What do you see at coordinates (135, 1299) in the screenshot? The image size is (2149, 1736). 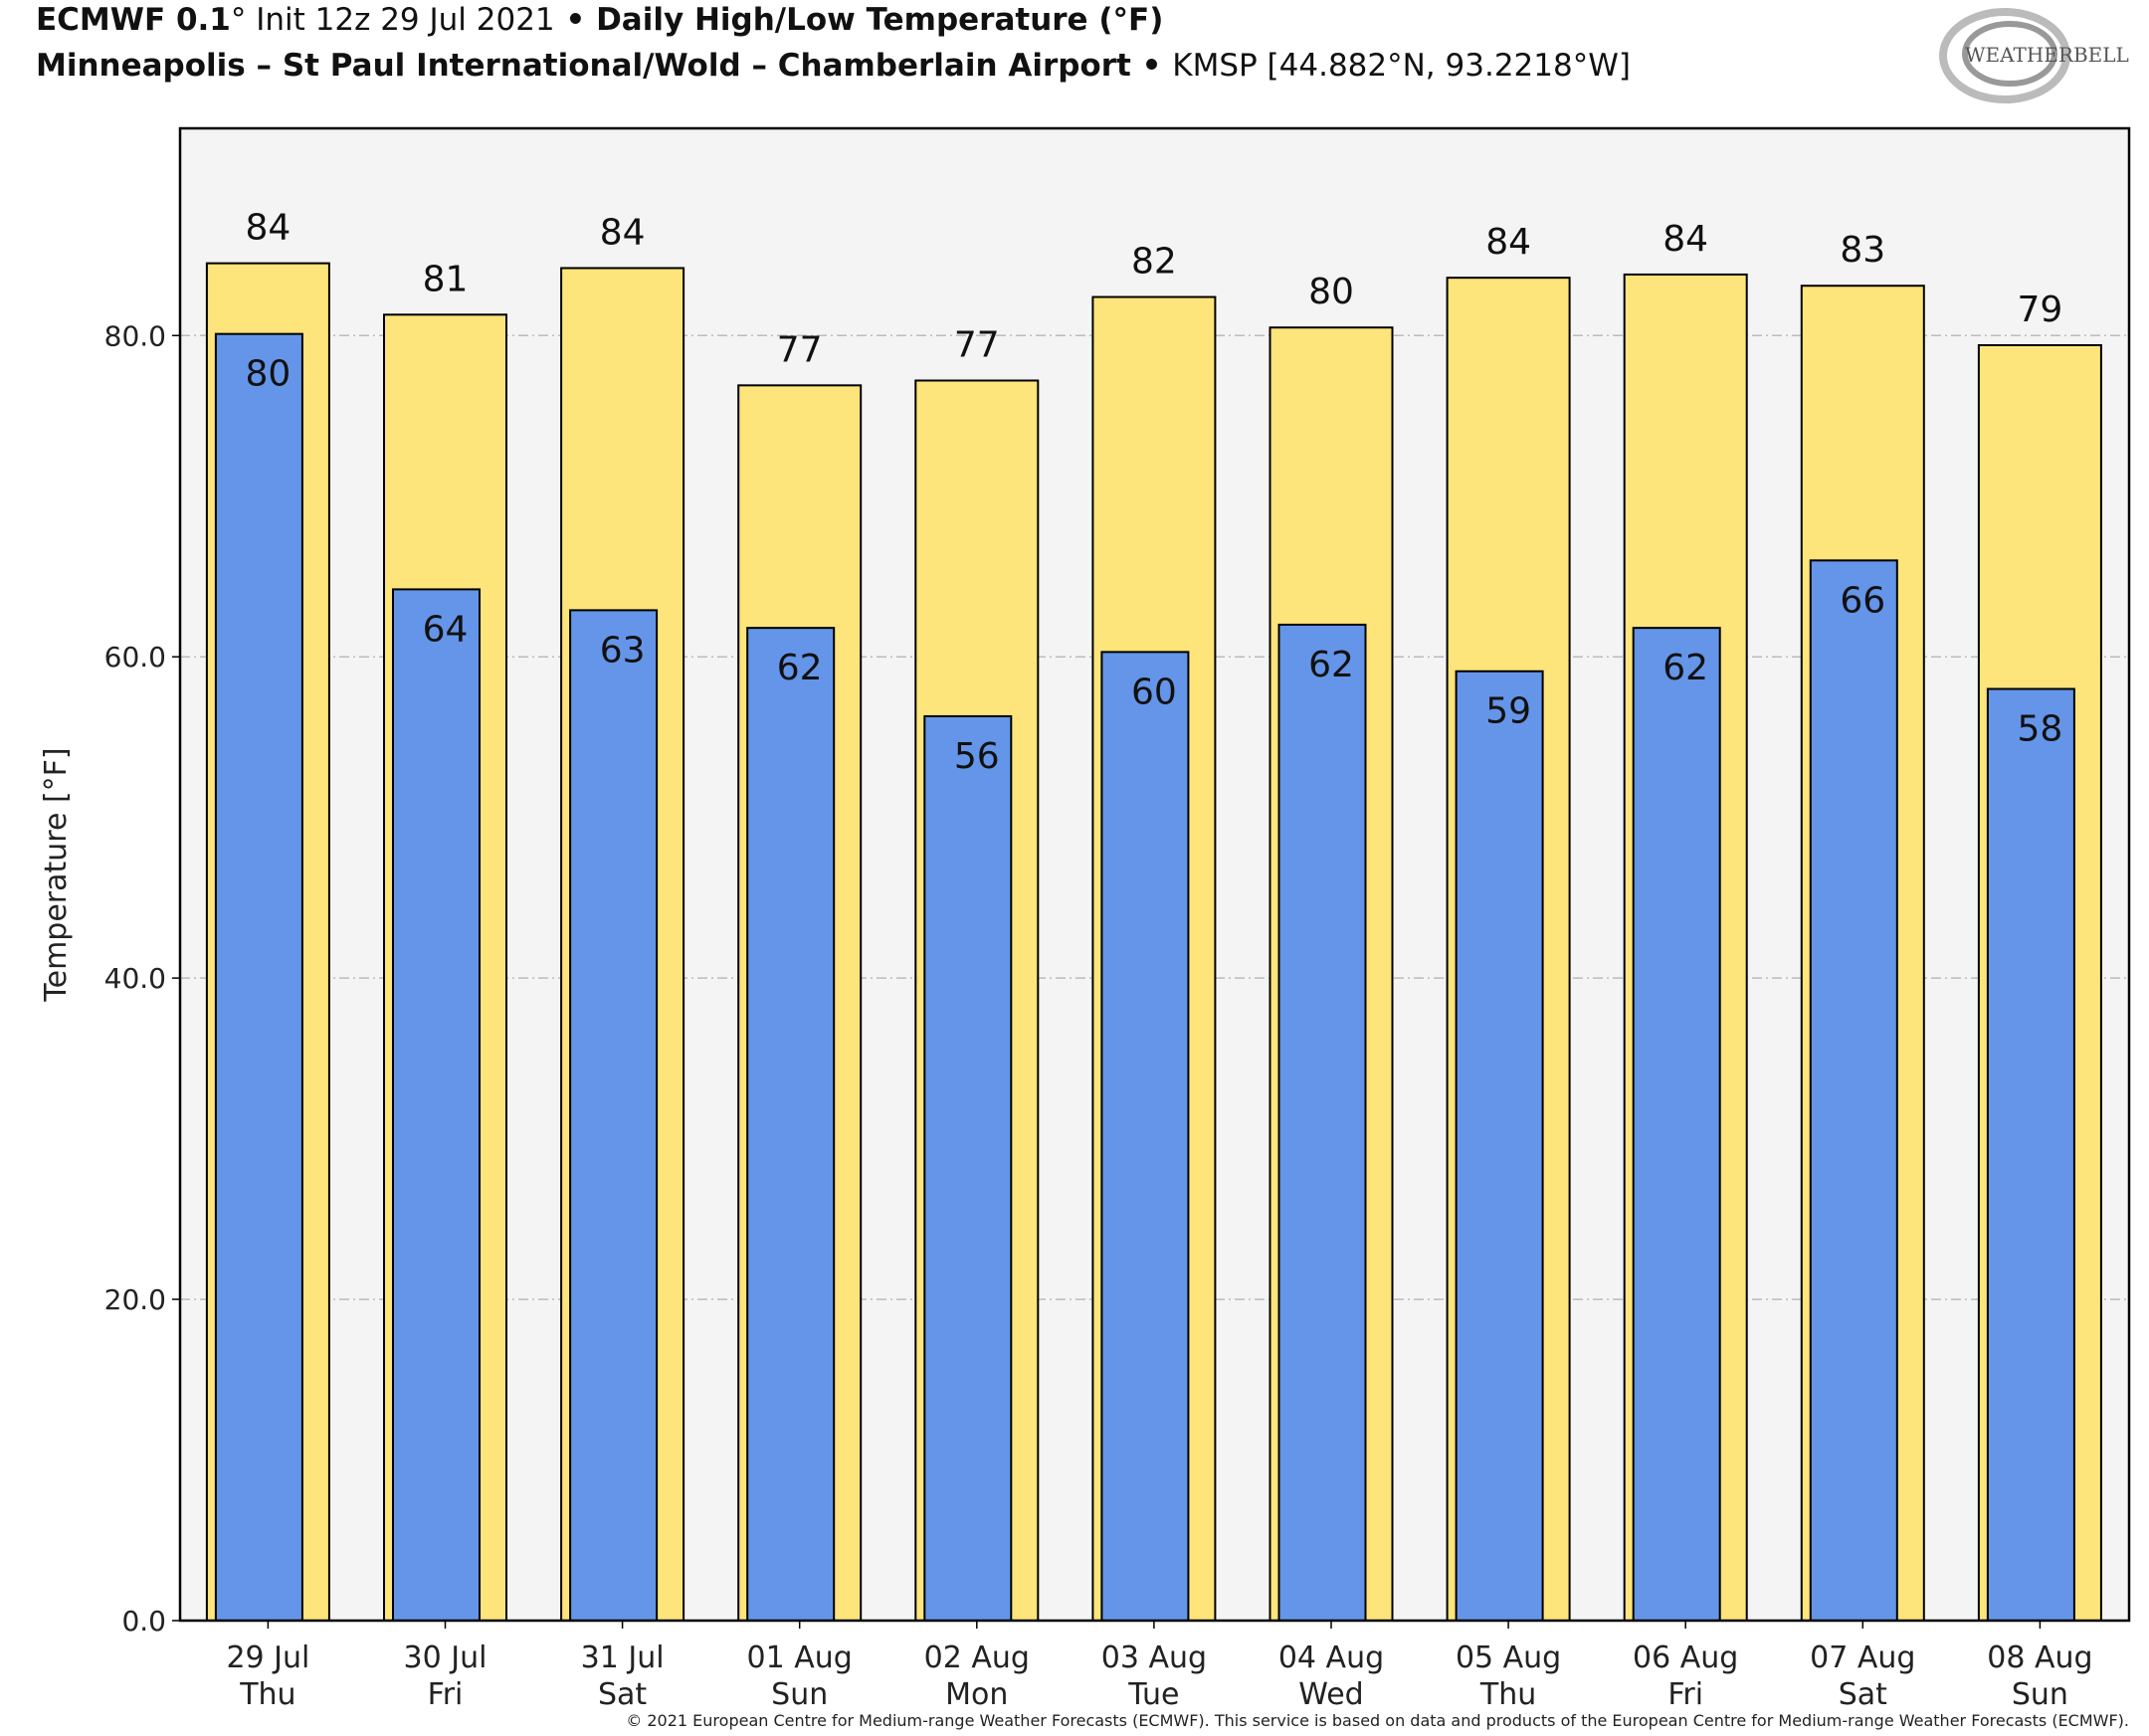 I see `y-tick-label: 20.0` at bounding box center [135, 1299].